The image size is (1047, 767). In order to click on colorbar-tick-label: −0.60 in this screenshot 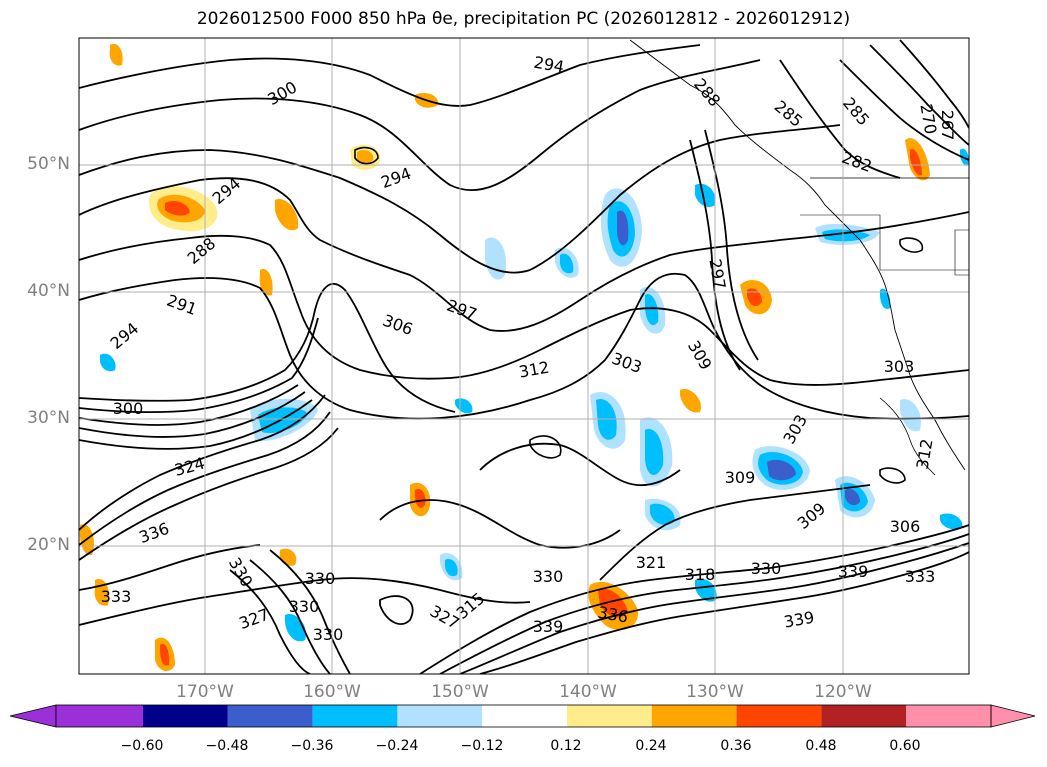, I will do `click(142, 746)`.